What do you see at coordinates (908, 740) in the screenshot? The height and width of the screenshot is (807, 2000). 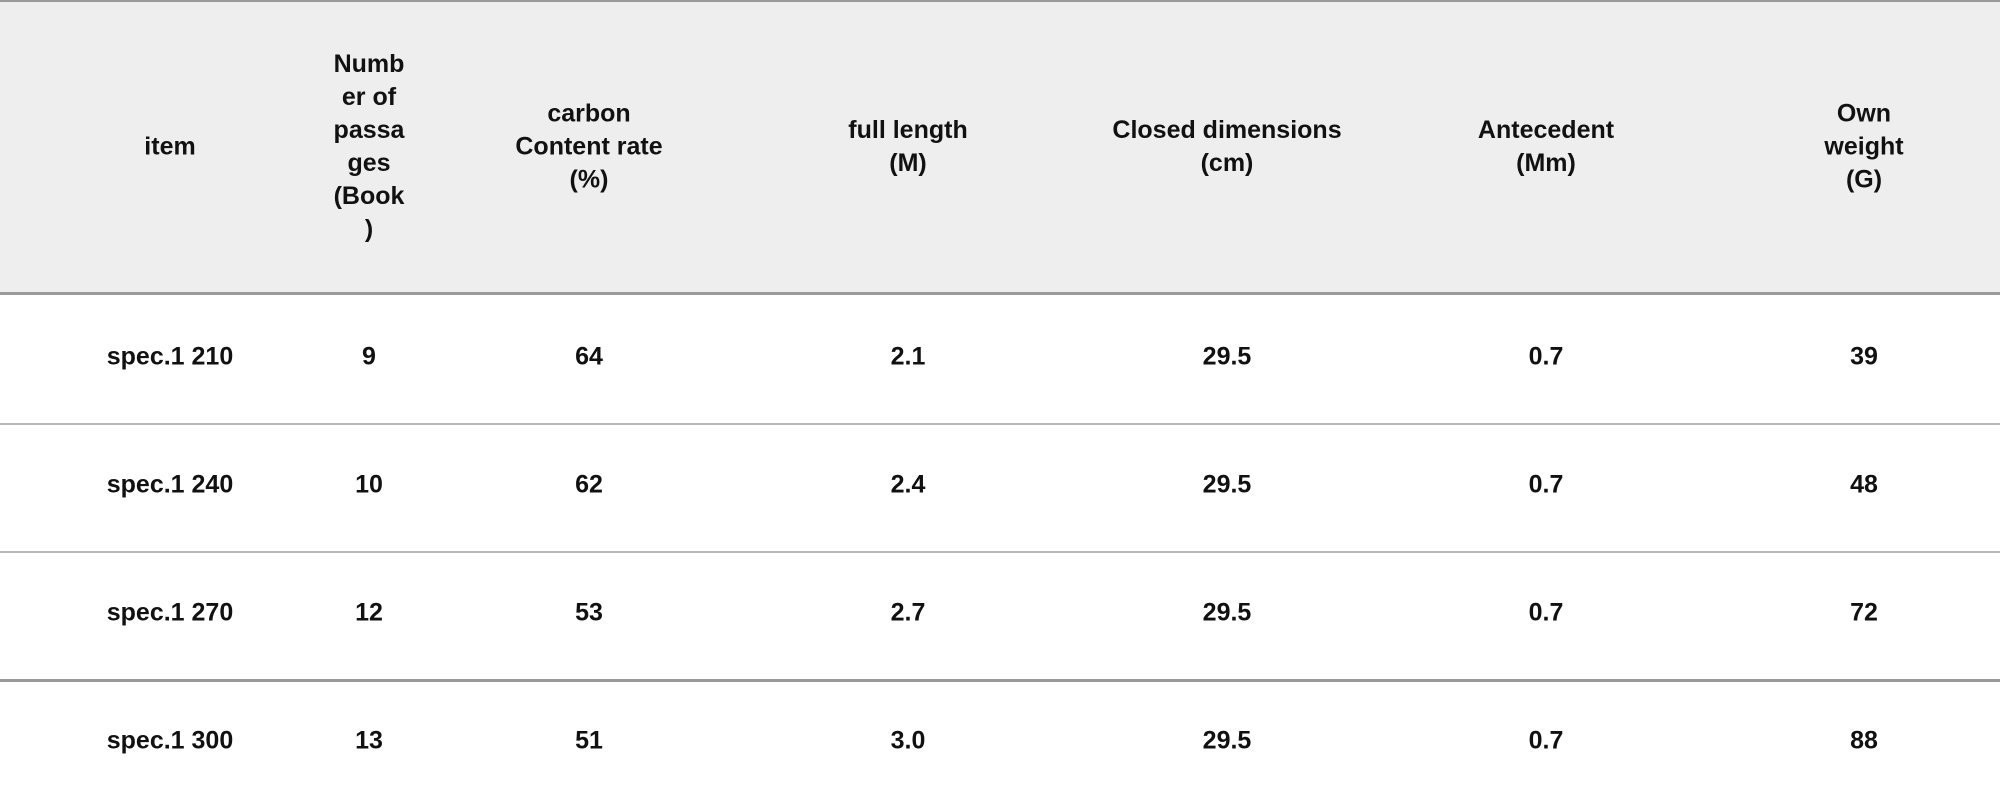 I see `cell-length: 3.0` at bounding box center [908, 740].